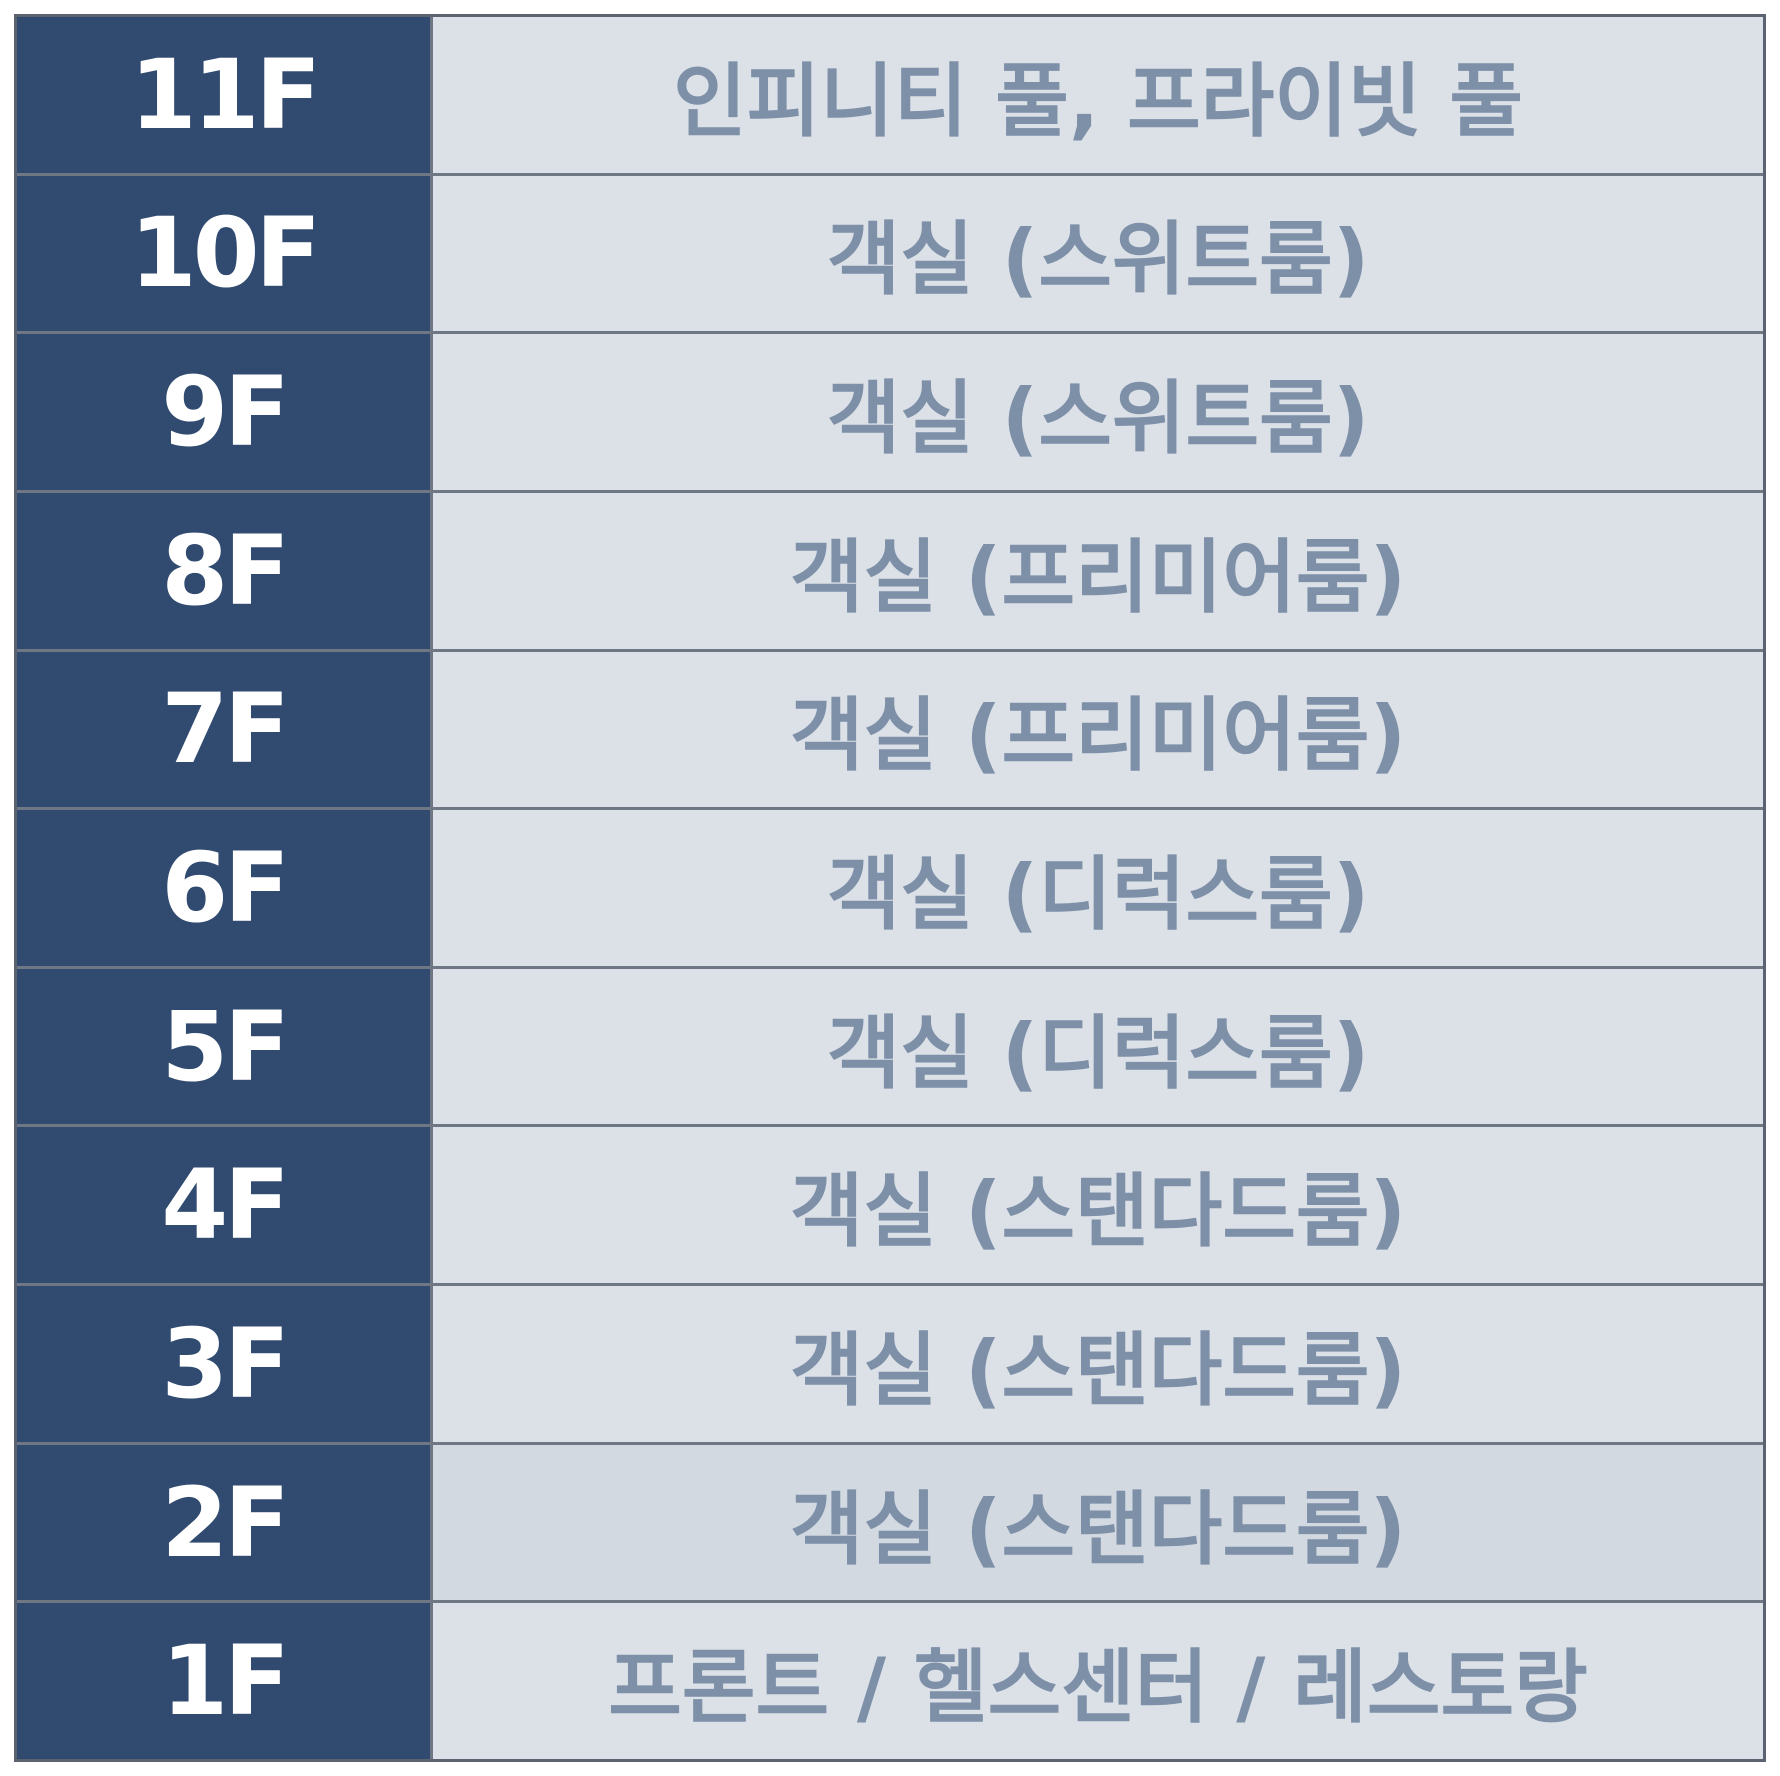  What do you see at coordinates (225, 253) in the screenshot?
I see `floor-number: 10F` at bounding box center [225, 253].